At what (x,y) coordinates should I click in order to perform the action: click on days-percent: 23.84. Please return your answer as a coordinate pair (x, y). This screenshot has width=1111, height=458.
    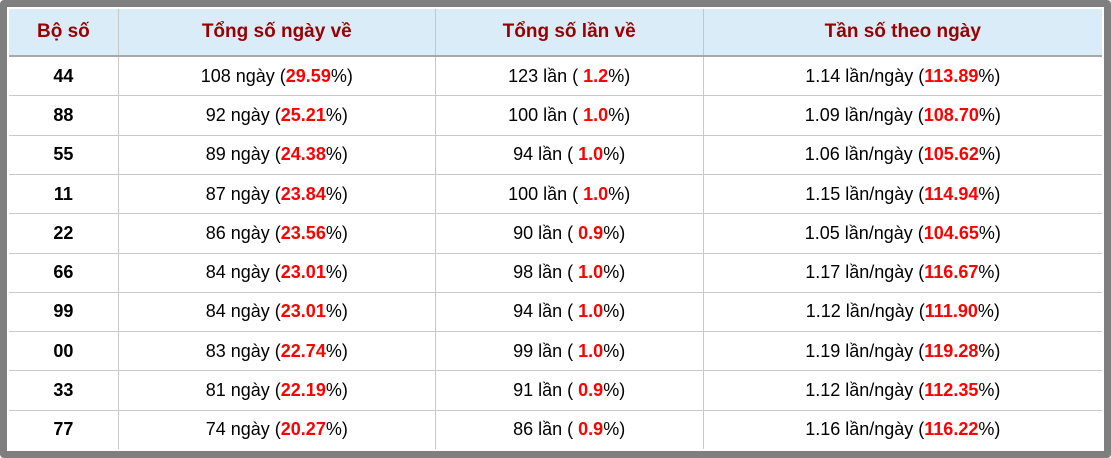
    Looking at the image, I should click on (303, 193).